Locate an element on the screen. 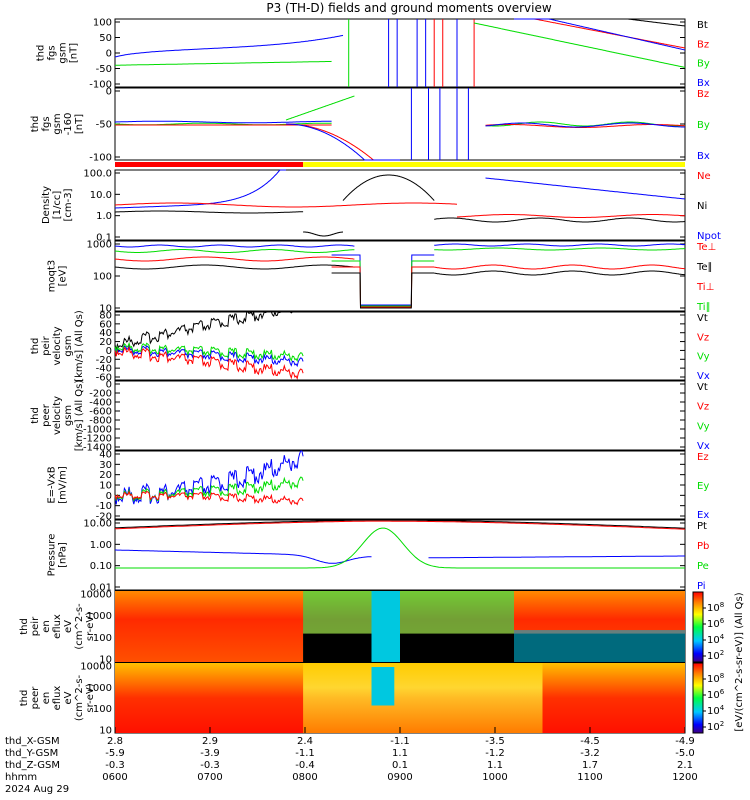 The width and height of the screenshot is (750, 800). y-axis-label: E=-VxB is located at coordinates (52, 484).